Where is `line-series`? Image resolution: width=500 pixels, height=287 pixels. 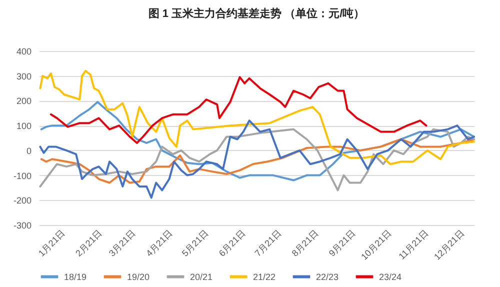 line-series is located at coordinates (257, 161).